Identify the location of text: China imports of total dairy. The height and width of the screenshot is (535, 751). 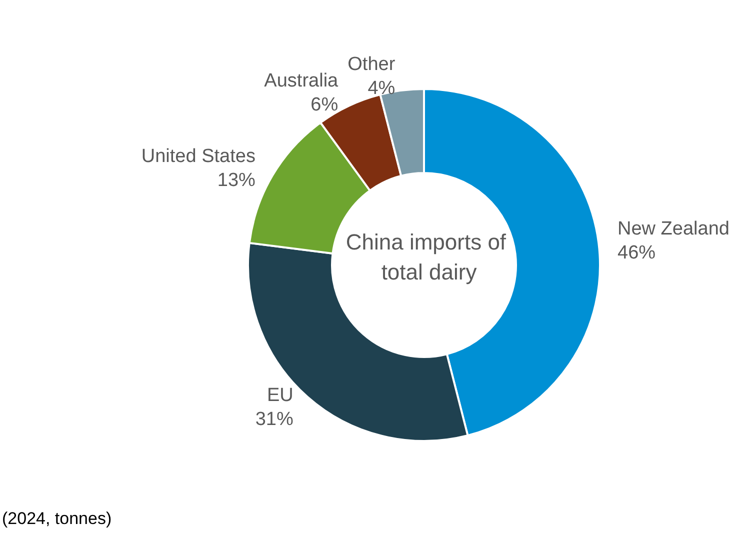
(429, 257).